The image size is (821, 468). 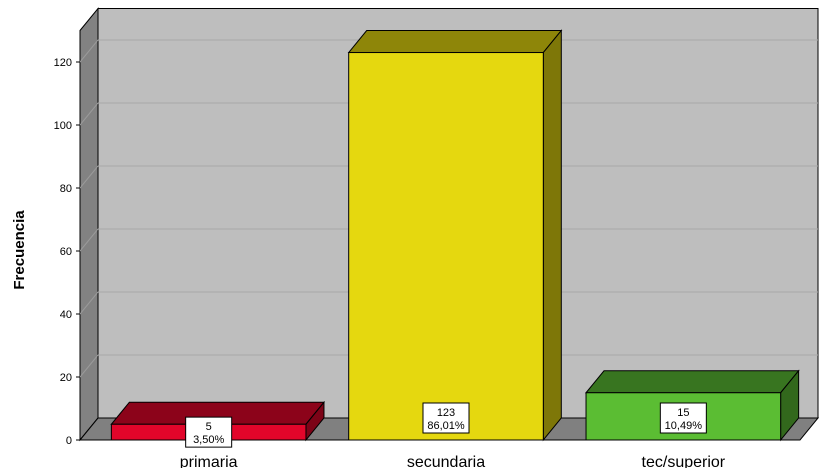 I want to click on y-axis-ticks: 0 20 40 60 80 100 120, so click(x=67, y=252).